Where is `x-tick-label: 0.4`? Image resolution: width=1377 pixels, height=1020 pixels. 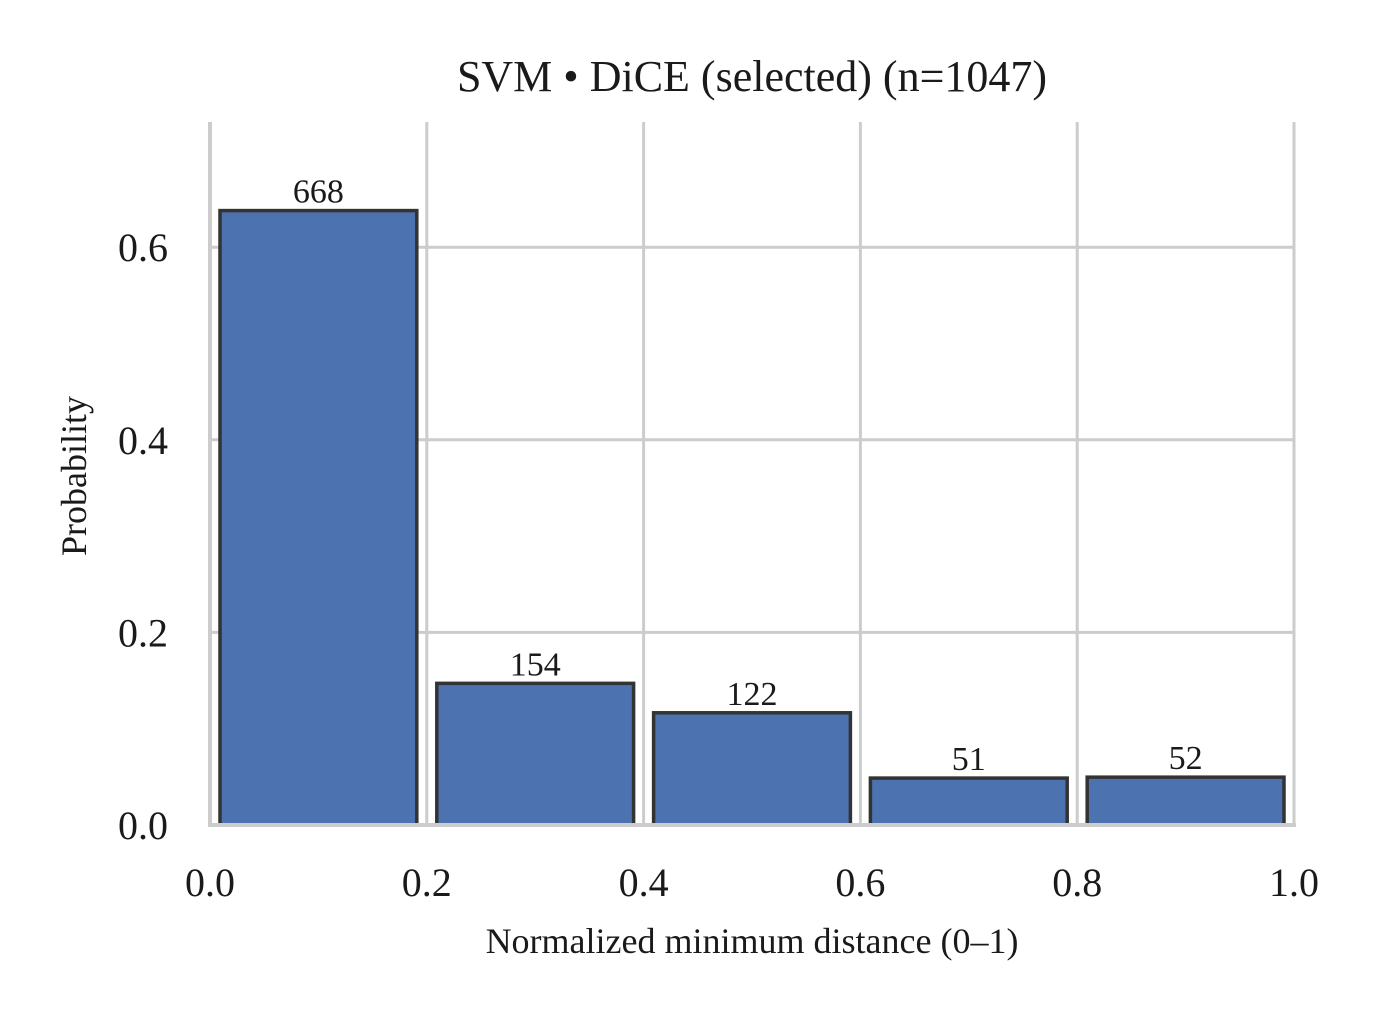 x-tick-label: 0.4 is located at coordinates (644, 882).